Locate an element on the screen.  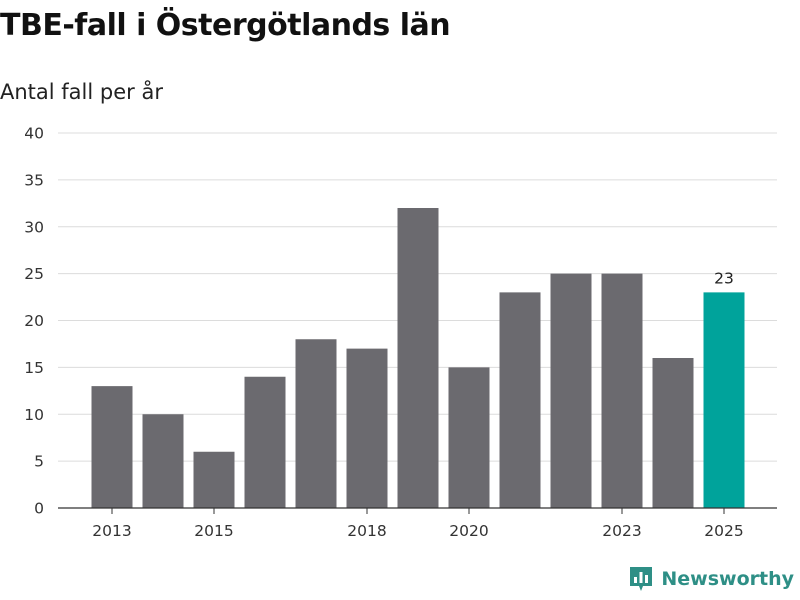
bar-2020 is located at coordinates (469, 437).